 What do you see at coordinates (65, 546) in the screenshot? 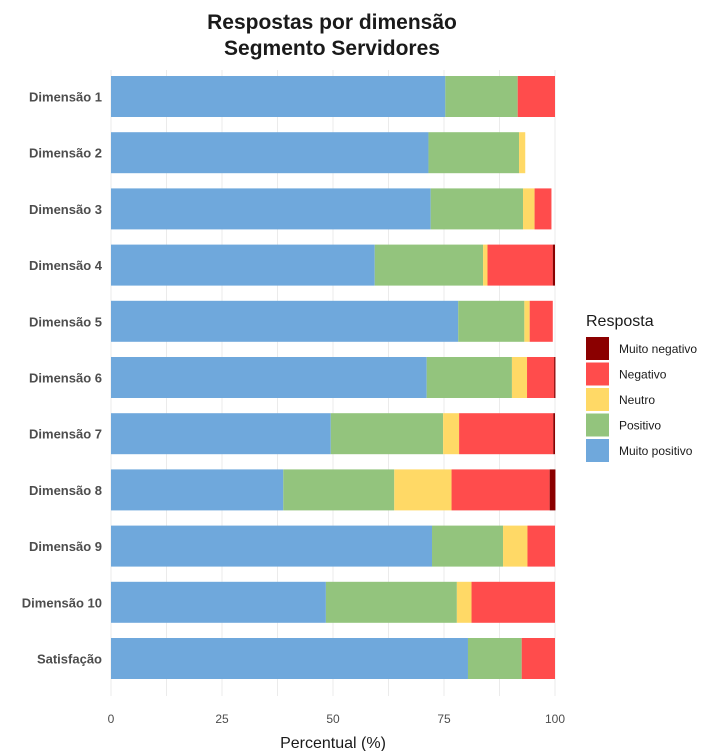
I see `category-label: Dimensão 9` at bounding box center [65, 546].